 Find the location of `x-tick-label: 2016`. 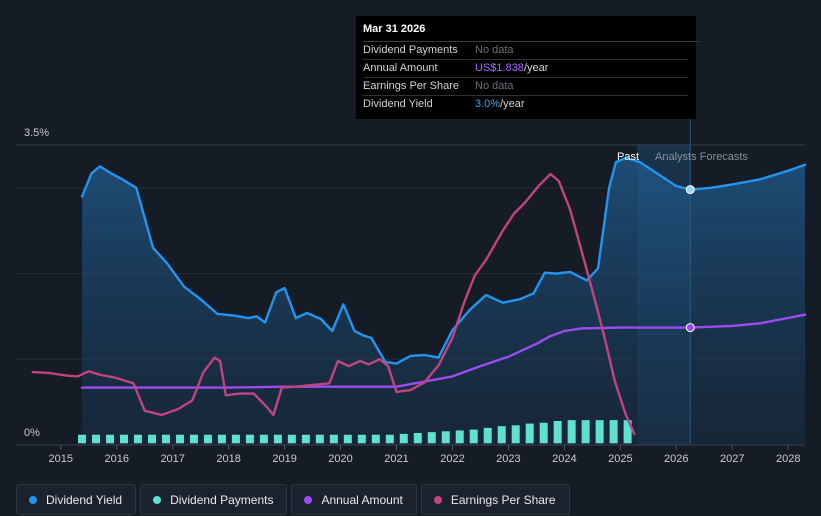

x-tick-label: 2016 is located at coordinates (116, 459).